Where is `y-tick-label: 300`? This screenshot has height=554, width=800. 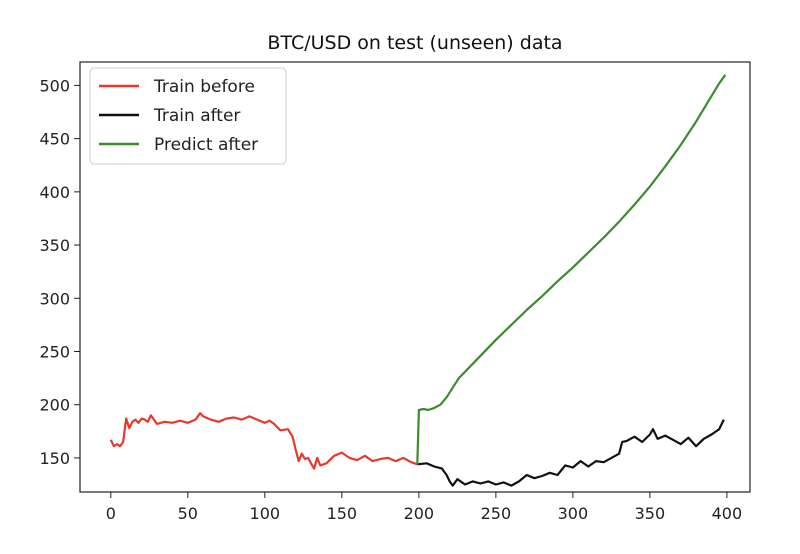
y-tick-label: 300 is located at coordinates (54, 298).